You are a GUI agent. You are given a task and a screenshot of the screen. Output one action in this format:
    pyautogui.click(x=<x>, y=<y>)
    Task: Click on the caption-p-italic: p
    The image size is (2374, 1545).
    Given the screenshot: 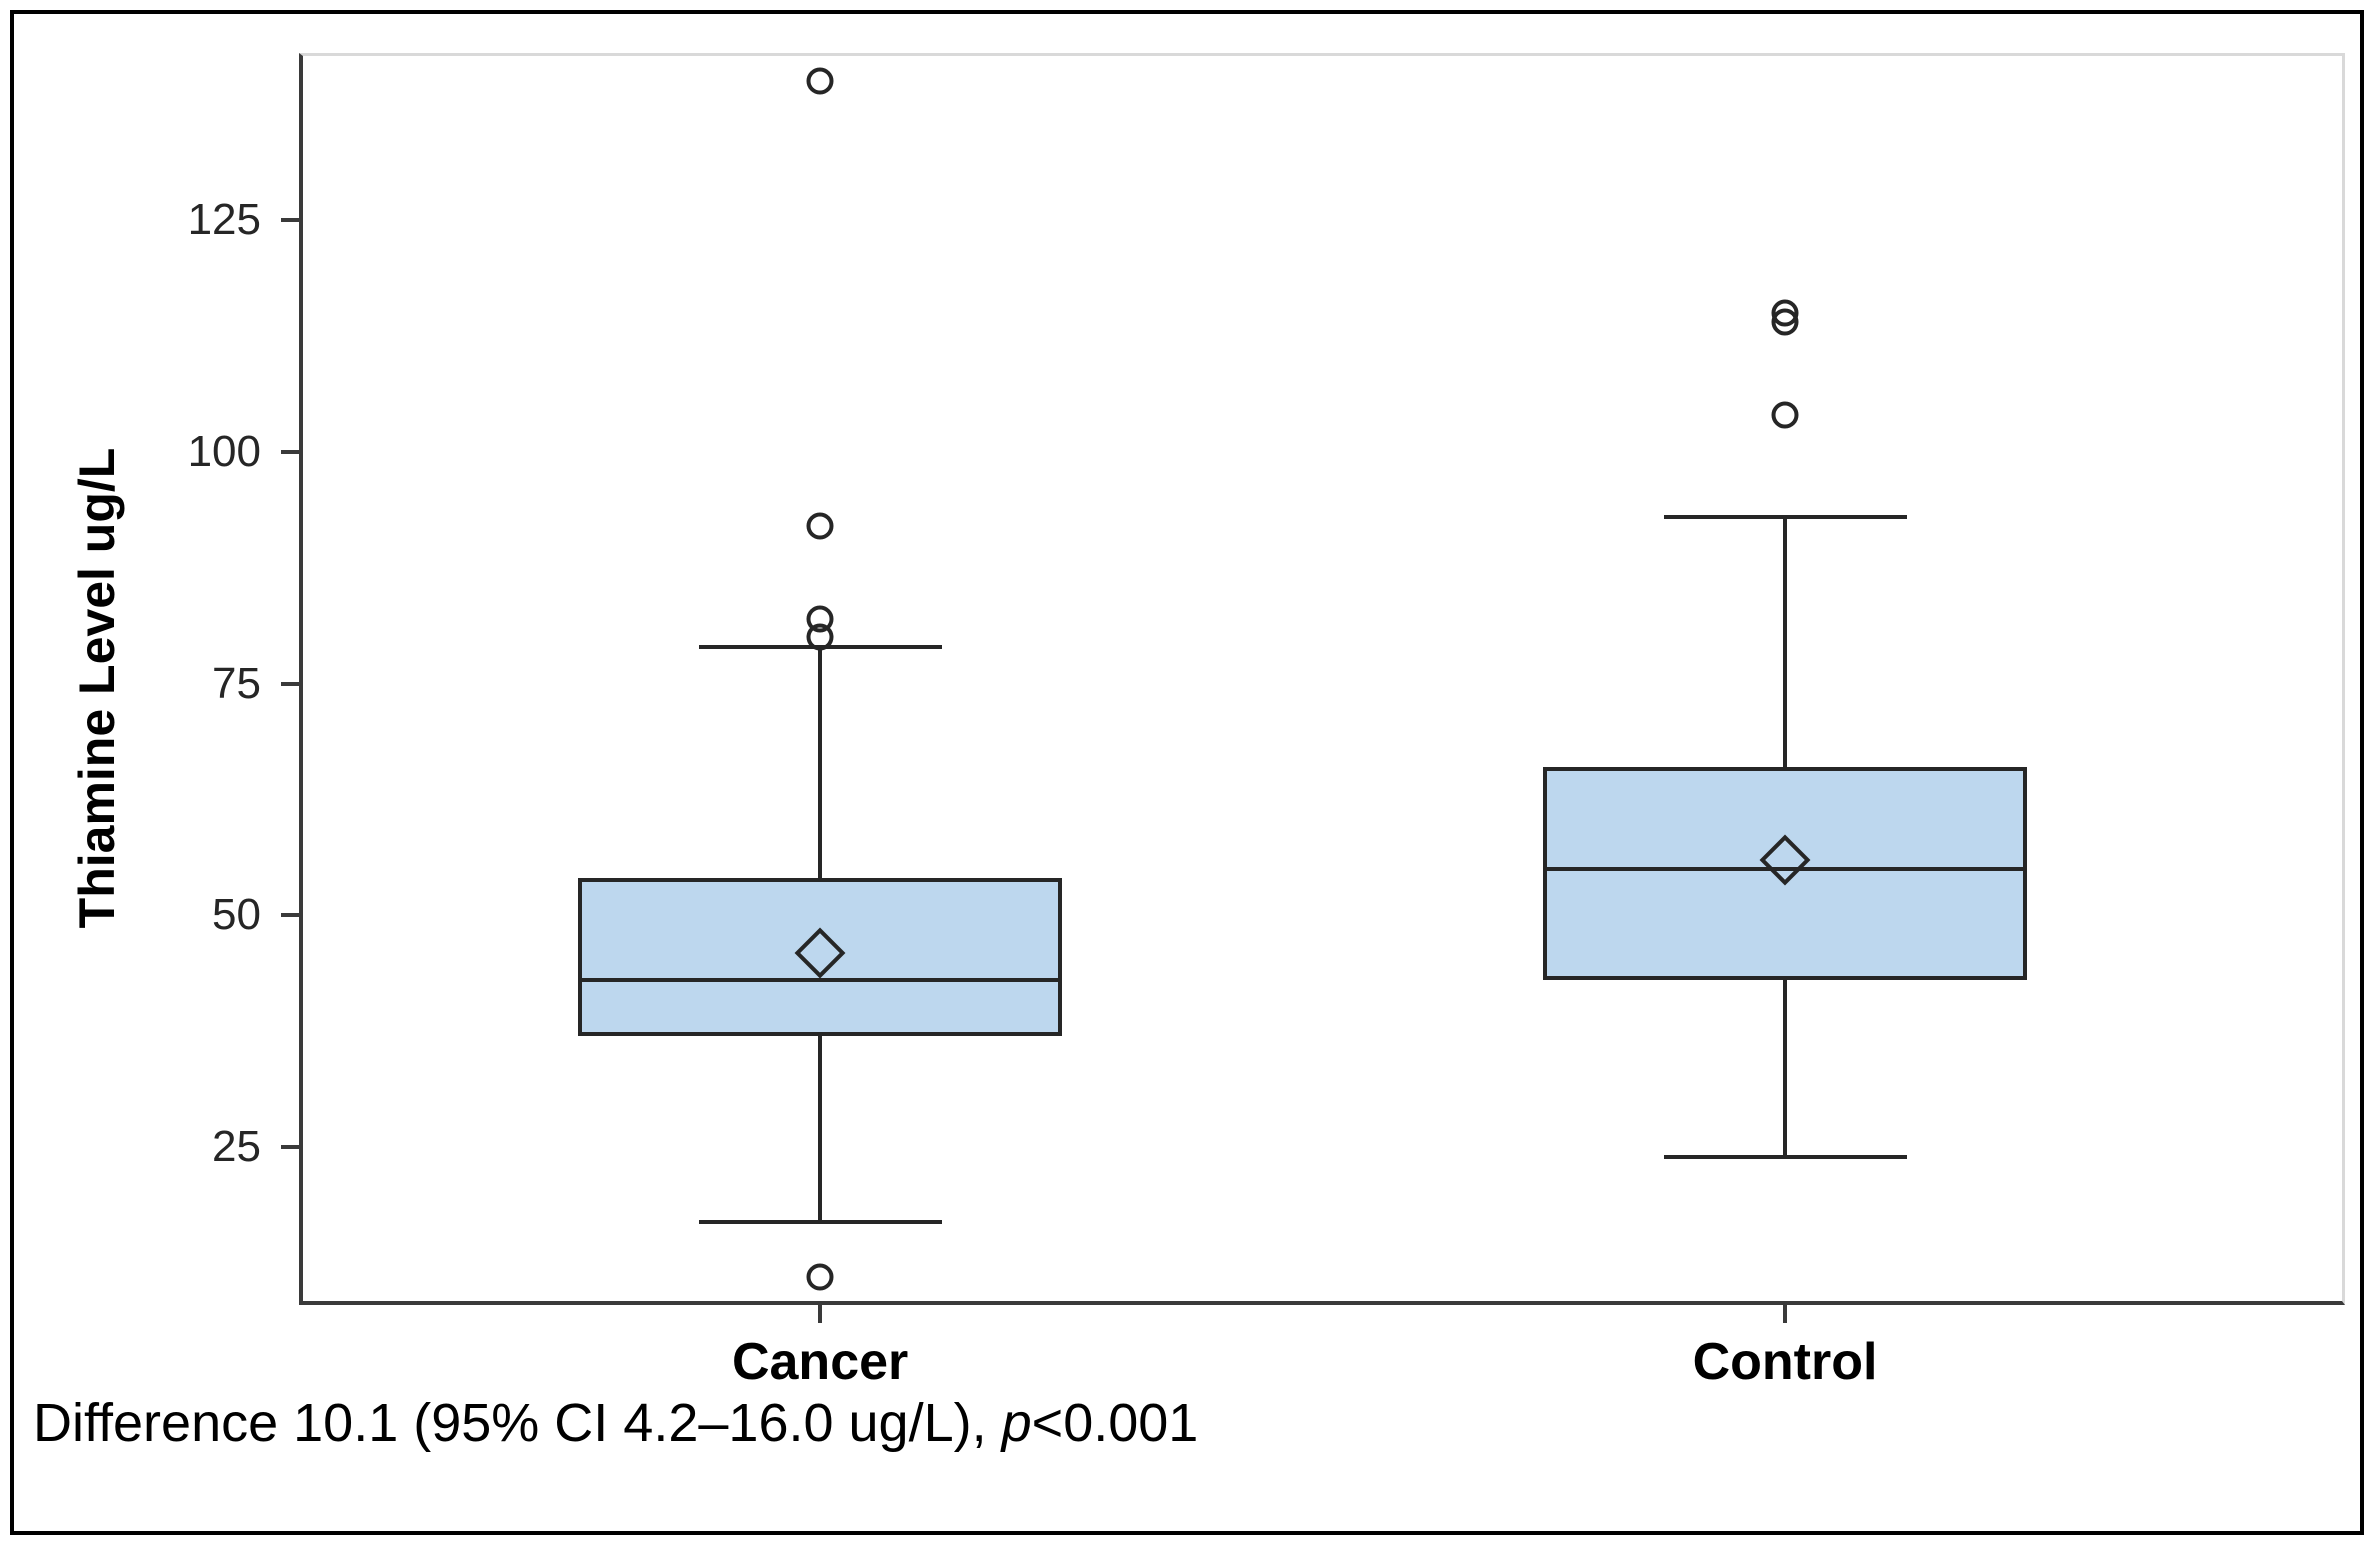 What is the action you would take?
    pyautogui.click(x=1016, y=1423)
    